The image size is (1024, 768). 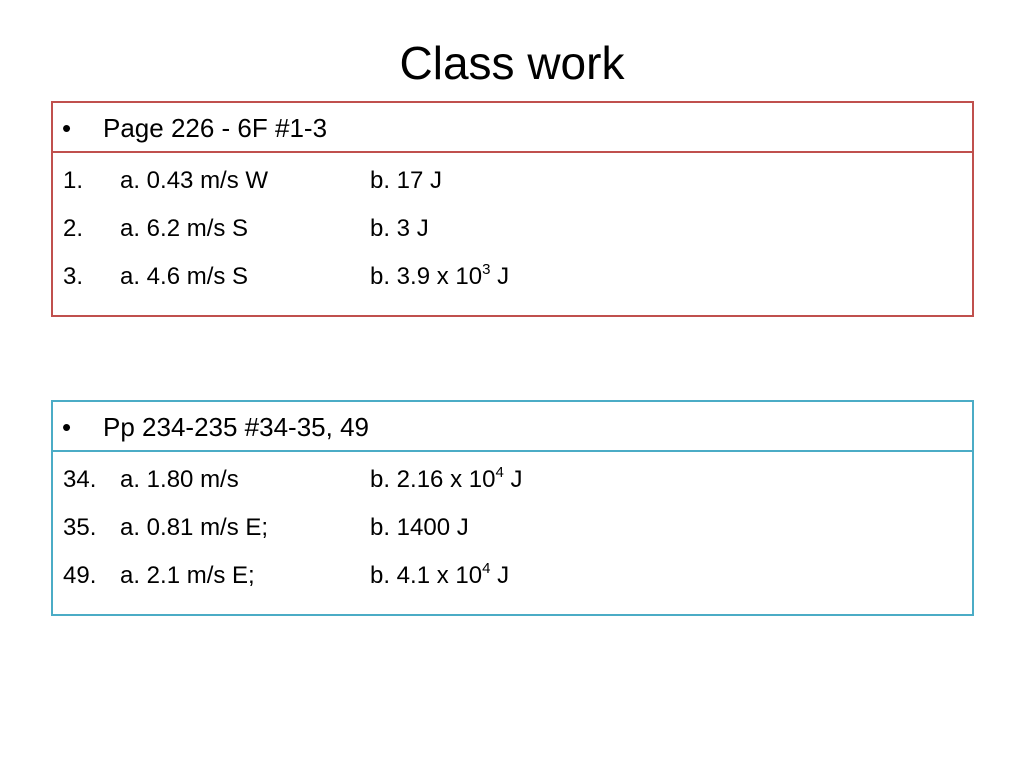 I want to click on item-number: 3., so click(x=73, y=276).